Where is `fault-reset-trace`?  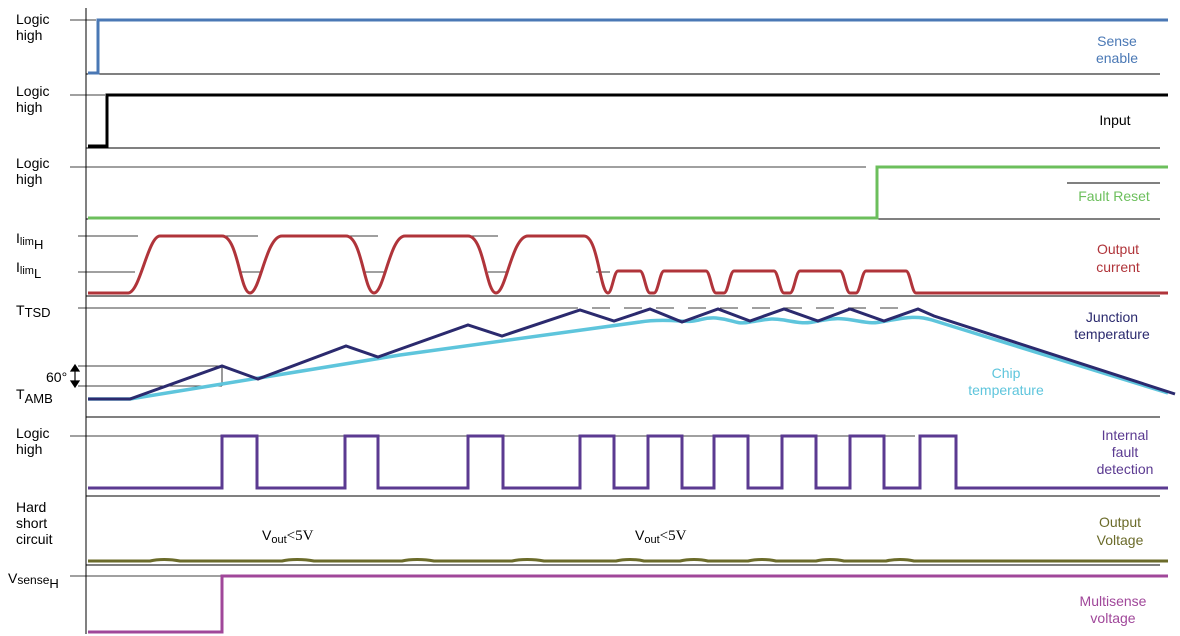 fault-reset-trace is located at coordinates (628, 192).